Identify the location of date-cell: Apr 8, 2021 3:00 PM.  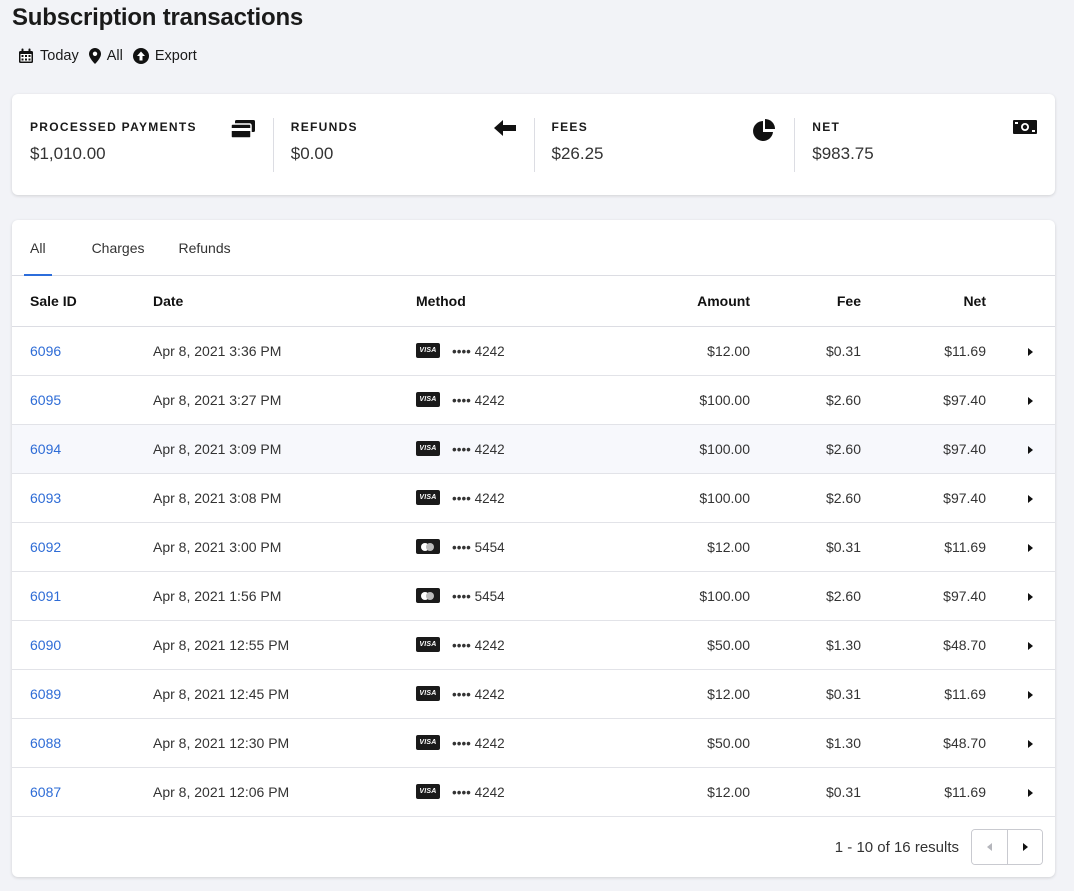
(284, 547).